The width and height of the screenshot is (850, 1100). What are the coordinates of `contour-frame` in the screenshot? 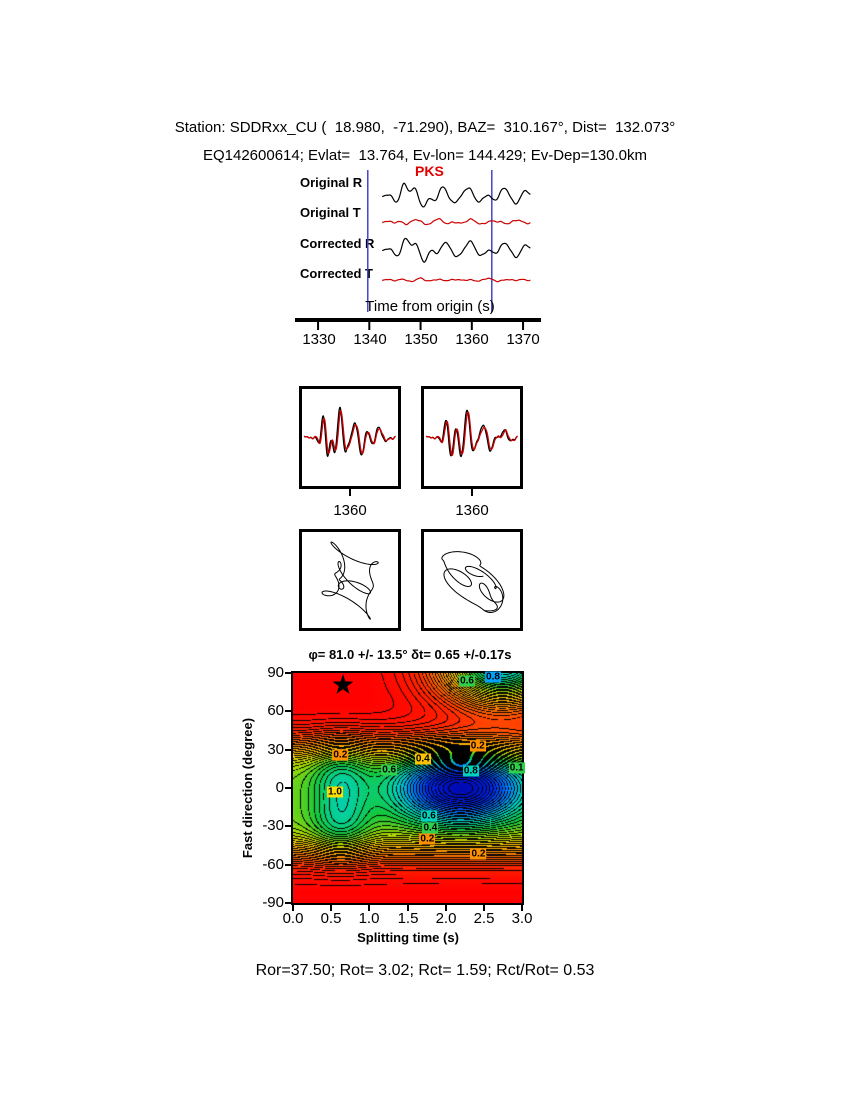 It's located at (407, 788).